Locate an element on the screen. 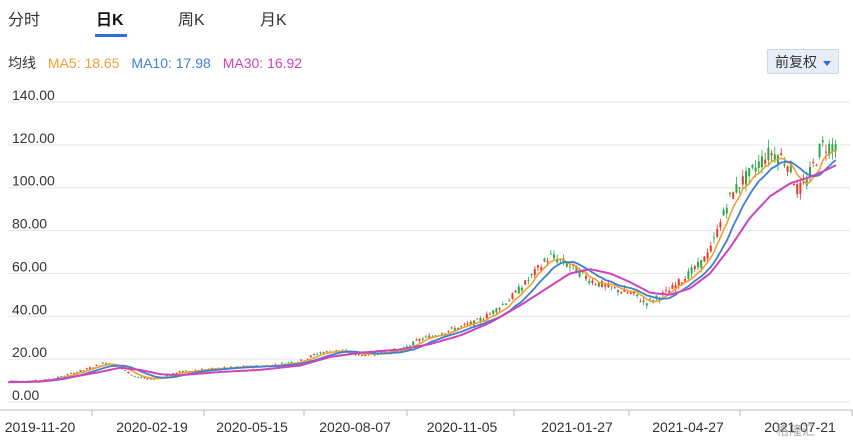 The width and height of the screenshot is (853, 445). x-tick-label: 2021-07-21 is located at coordinates (800, 427).